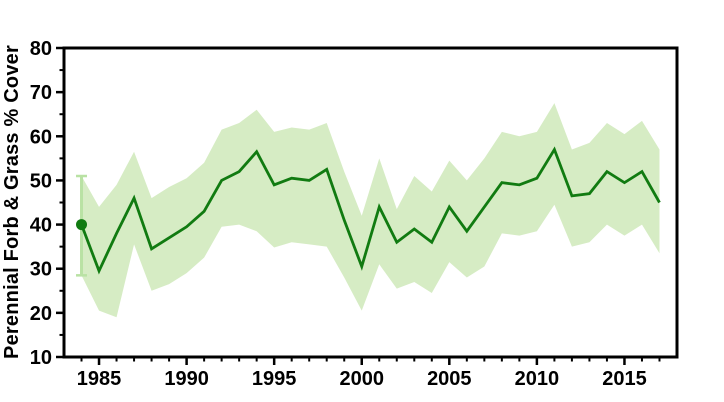 This screenshot has height=402, width=724. Describe the element at coordinates (41, 93) in the screenshot. I see `y-tick-label: 70` at that location.